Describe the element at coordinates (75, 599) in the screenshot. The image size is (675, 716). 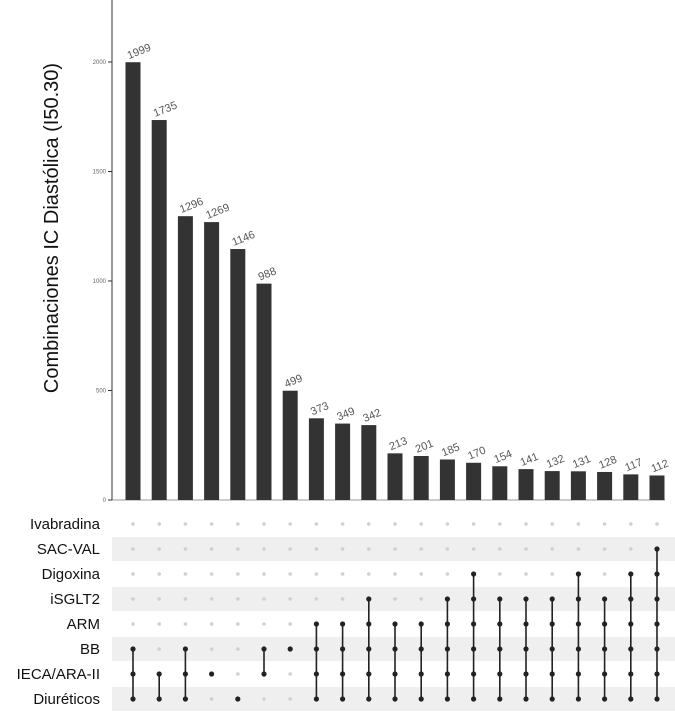
I see `set-label: iSGLT2` at that location.